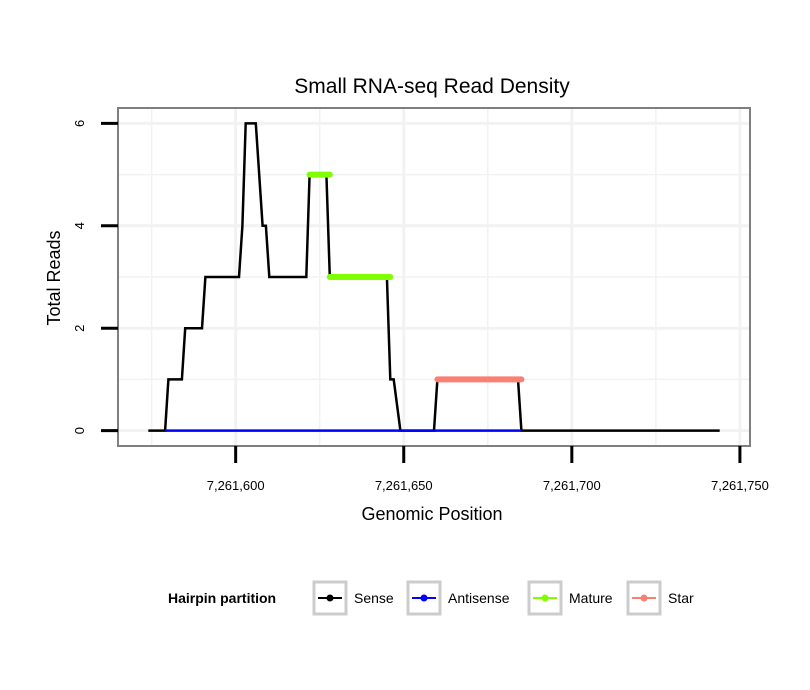  I want to click on legend-item-mature: Mature, so click(570, 598).